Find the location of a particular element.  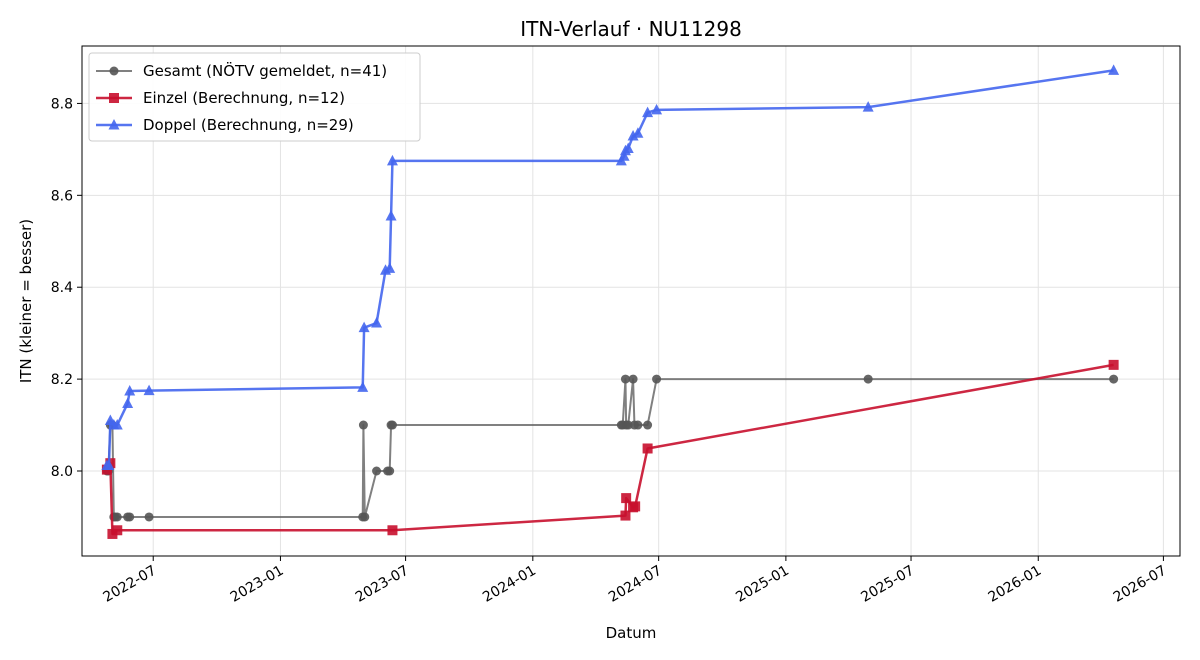

legend-marker-doppel is located at coordinates (114, 124).